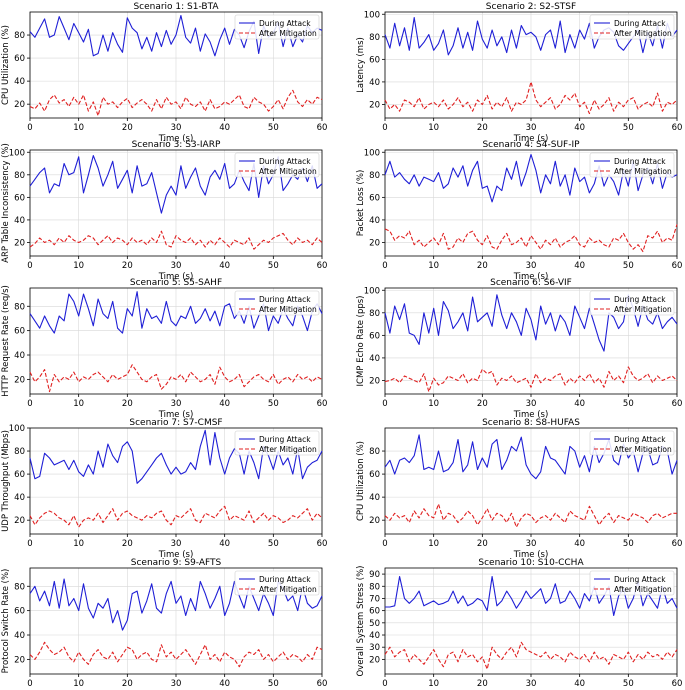 This screenshot has height=690, width=685. What do you see at coordinates (176, 283) in the screenshot?
I see `subplot-title: Scenario 5: S5-SAHF` at bounding box center [176, 283].